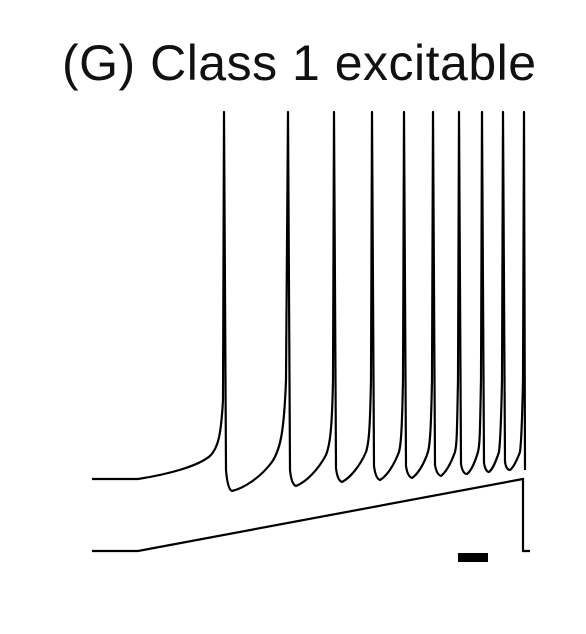 This screenshot has width=586, height=634. What do you see at coordinates (299, 63) in the screenshot?
I see `panel-title: (G) Class 1 excitable` at bounding box center [299, 63].